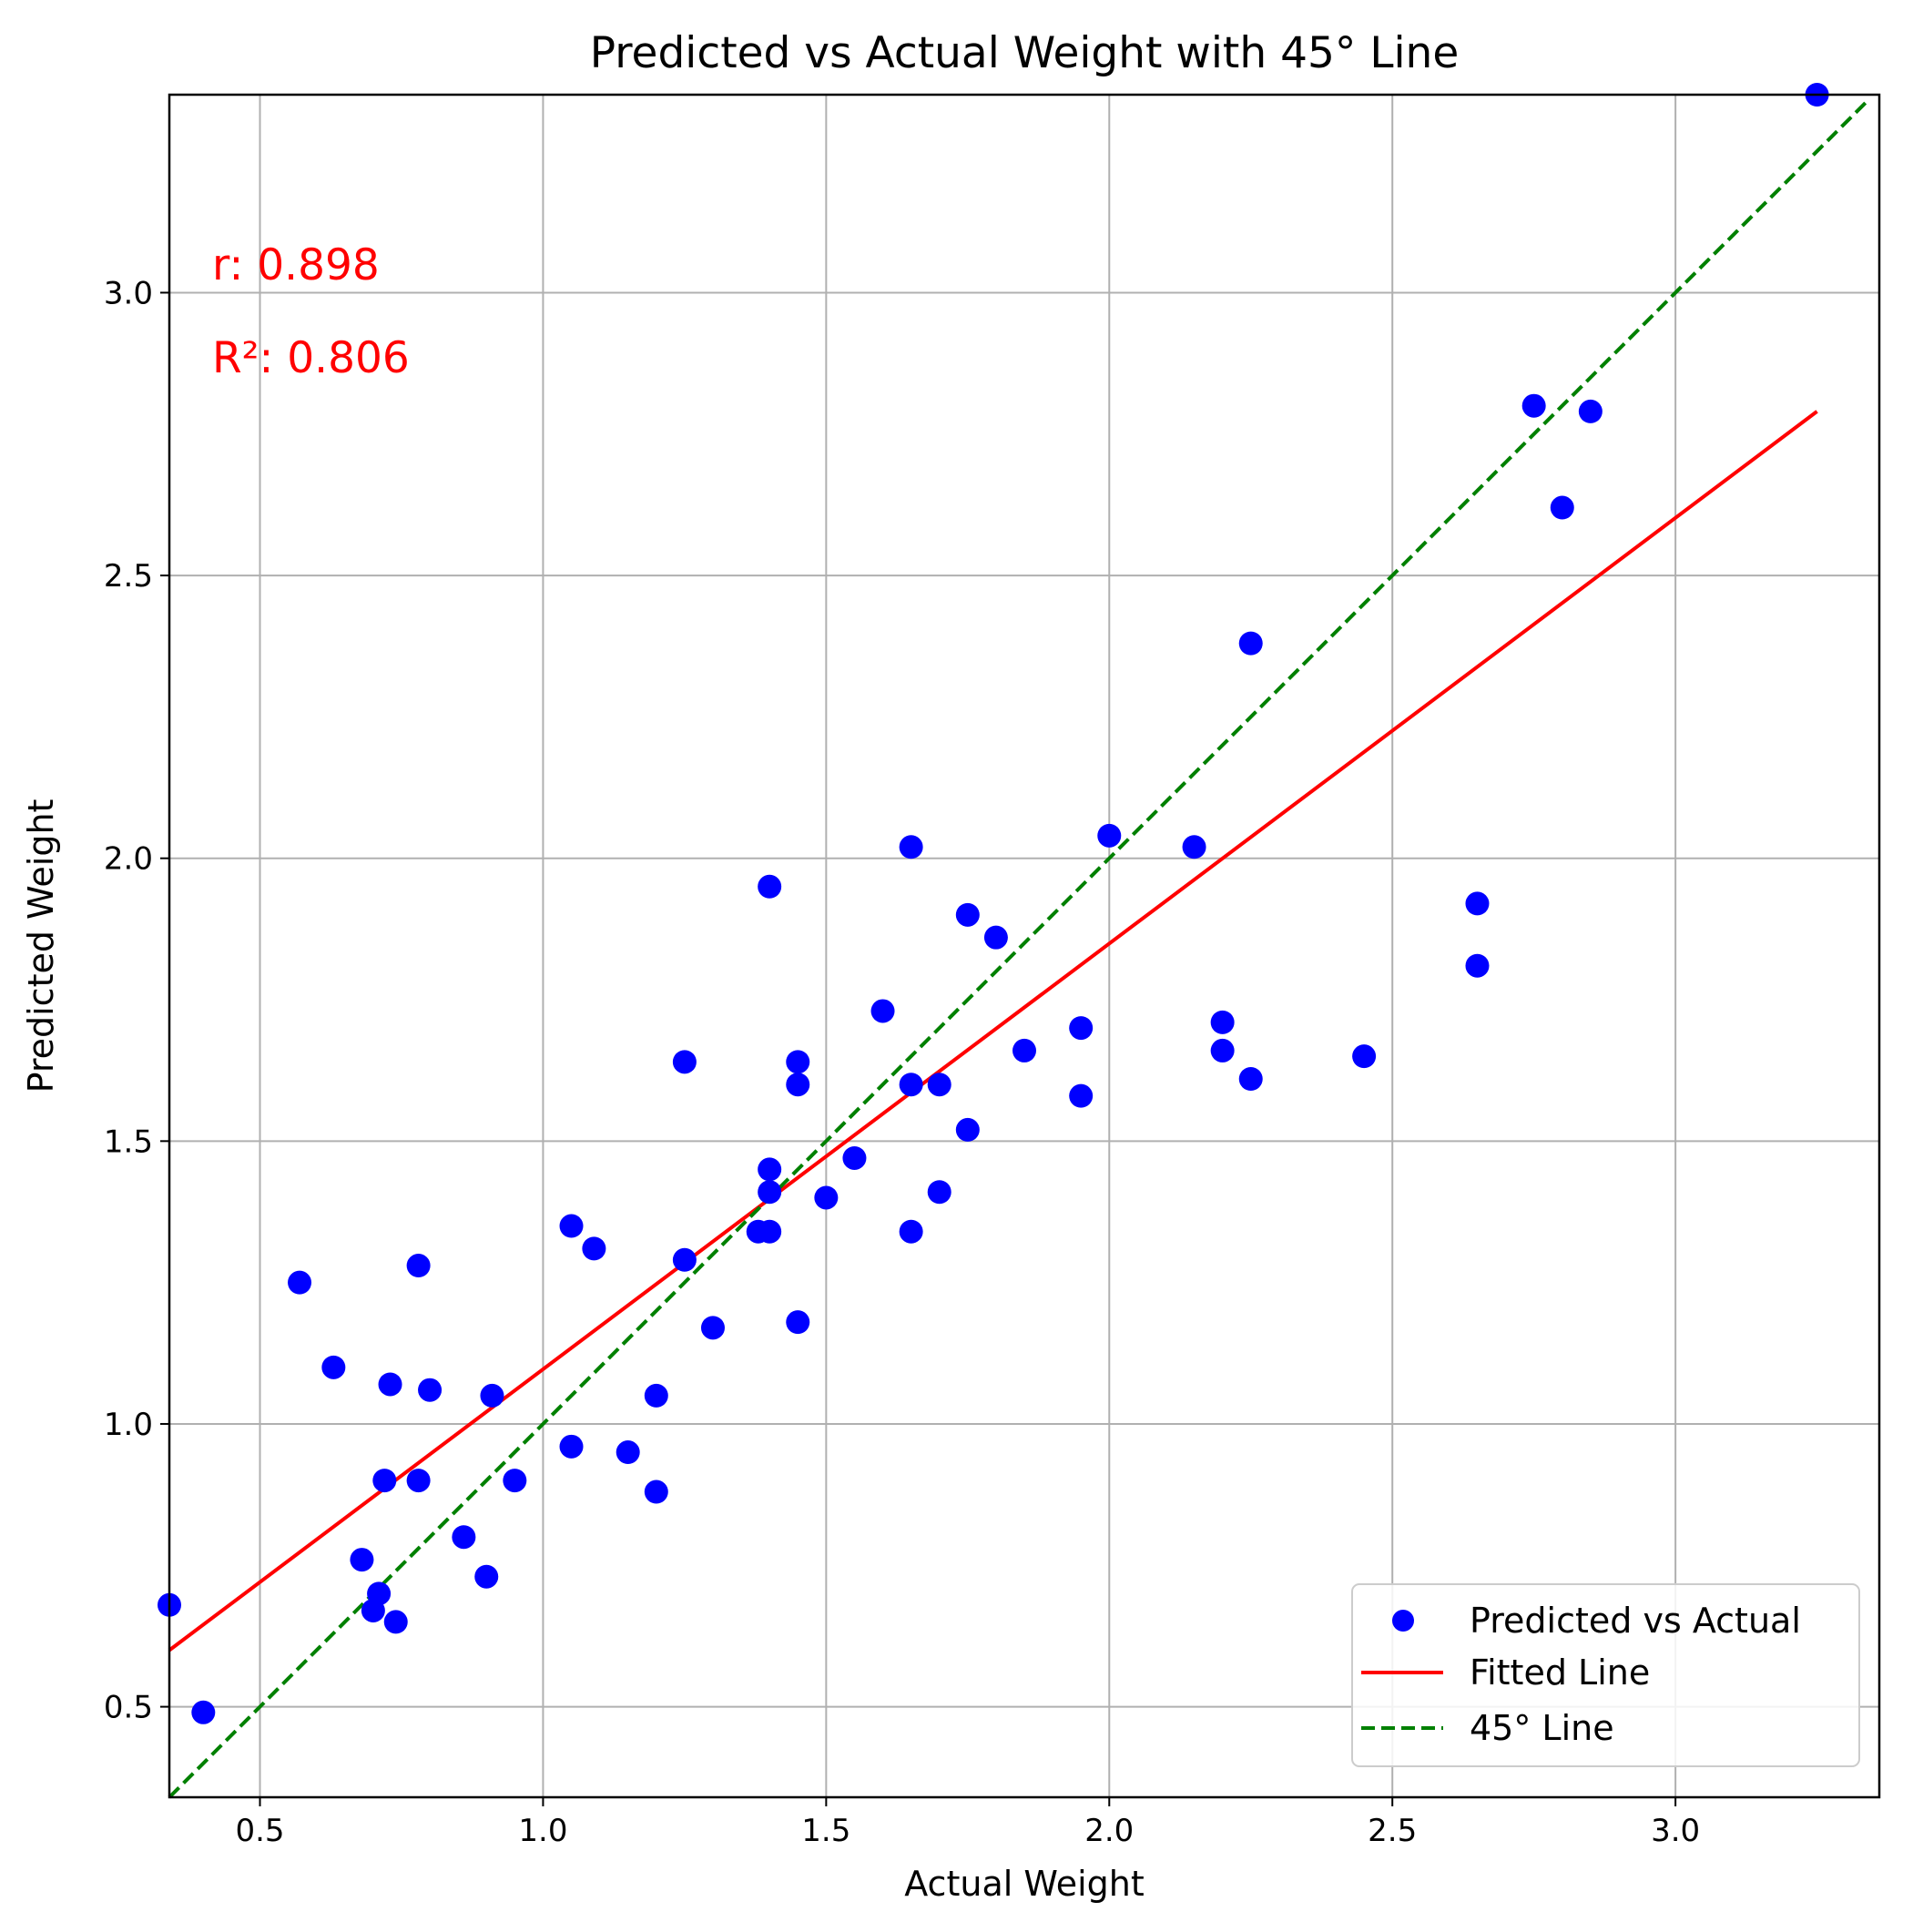 This screenshot has height=1932, width=1913. Describe the element at coordinates (128, 293) in the screenshot. I see `y-tick-label: 3.0` at that location.